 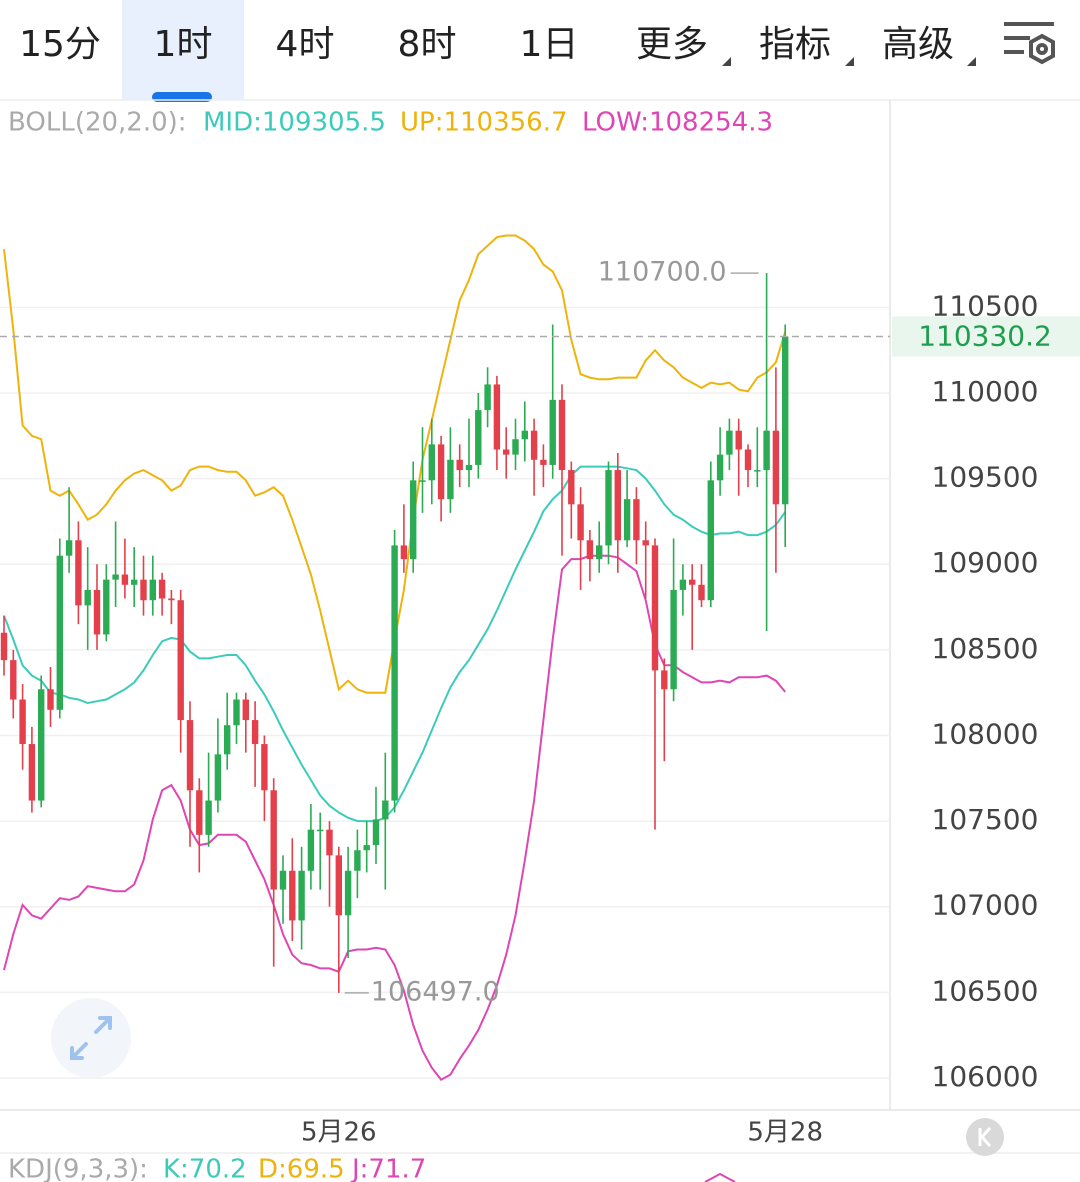 I want to click on last-price-bg, so click(x=986, y=336).